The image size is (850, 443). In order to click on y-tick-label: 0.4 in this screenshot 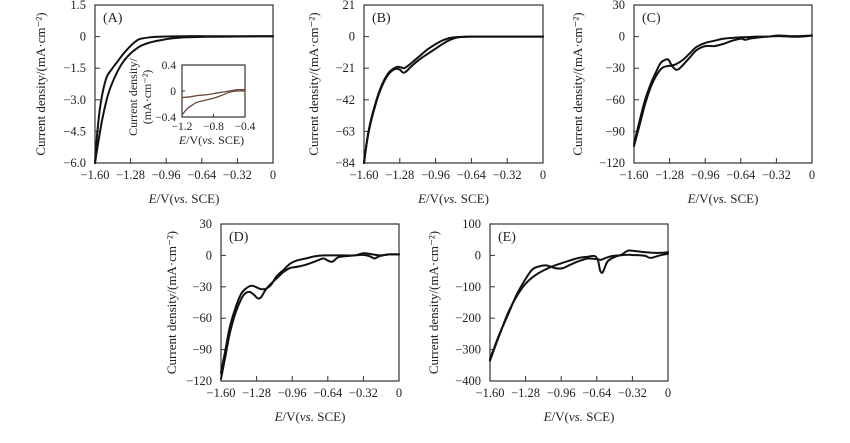, I will do `click(169, 66)`.